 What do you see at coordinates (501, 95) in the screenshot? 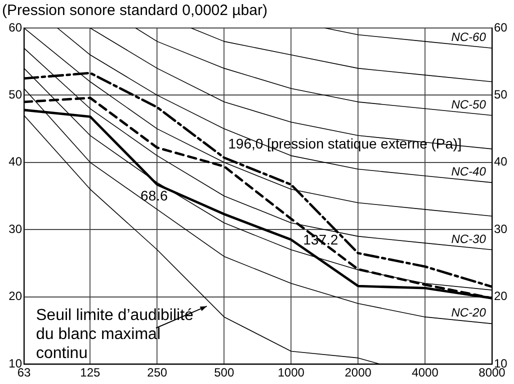
I see `y2-tick-label: 50` at bounding box center [501, 95].